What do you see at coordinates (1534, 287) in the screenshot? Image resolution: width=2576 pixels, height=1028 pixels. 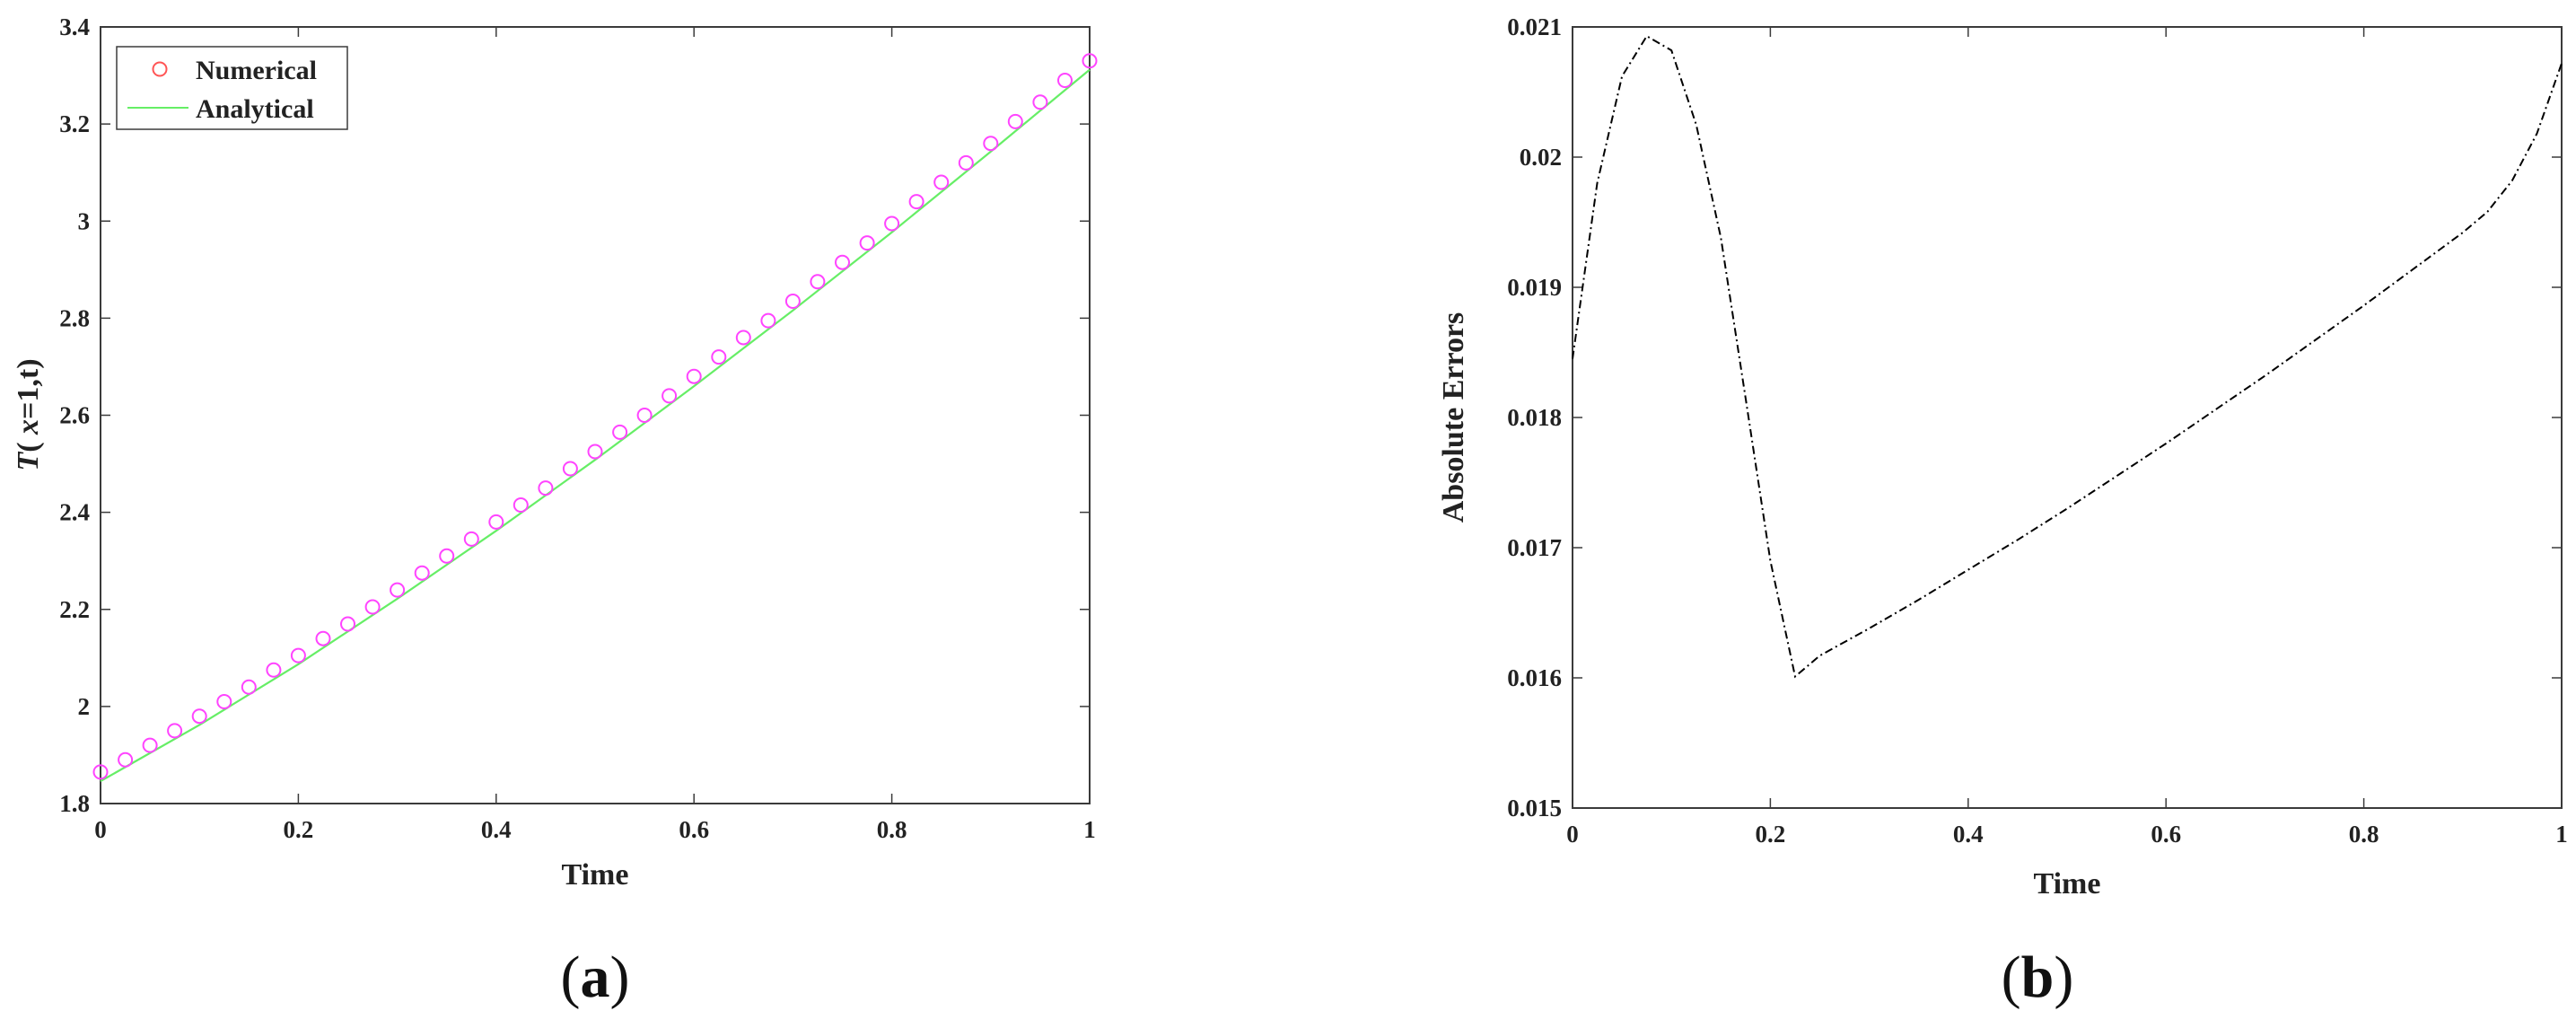 I see `b-y-tick-label: 0.019` at bounding box center [1534, 287].